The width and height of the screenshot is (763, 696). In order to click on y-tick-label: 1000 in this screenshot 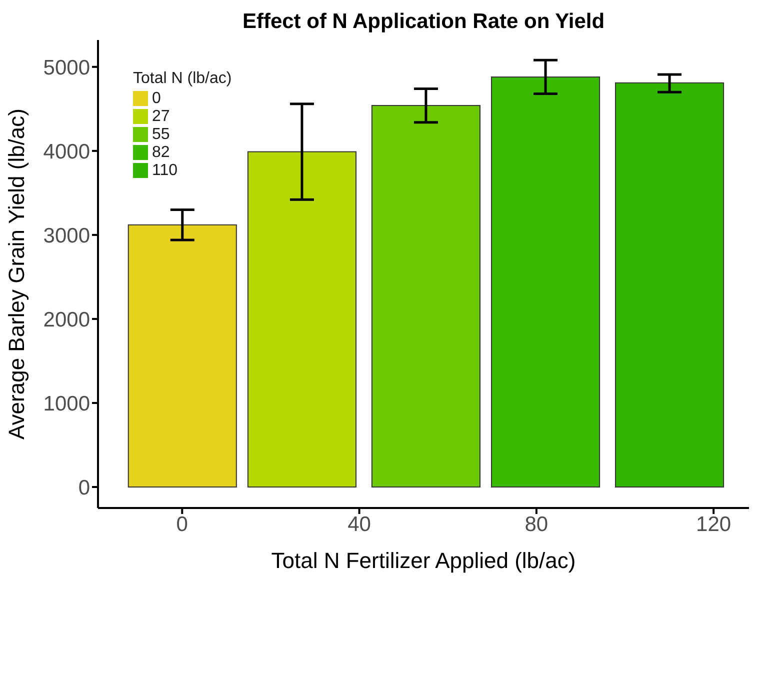, I will do `click(66, 404)`.